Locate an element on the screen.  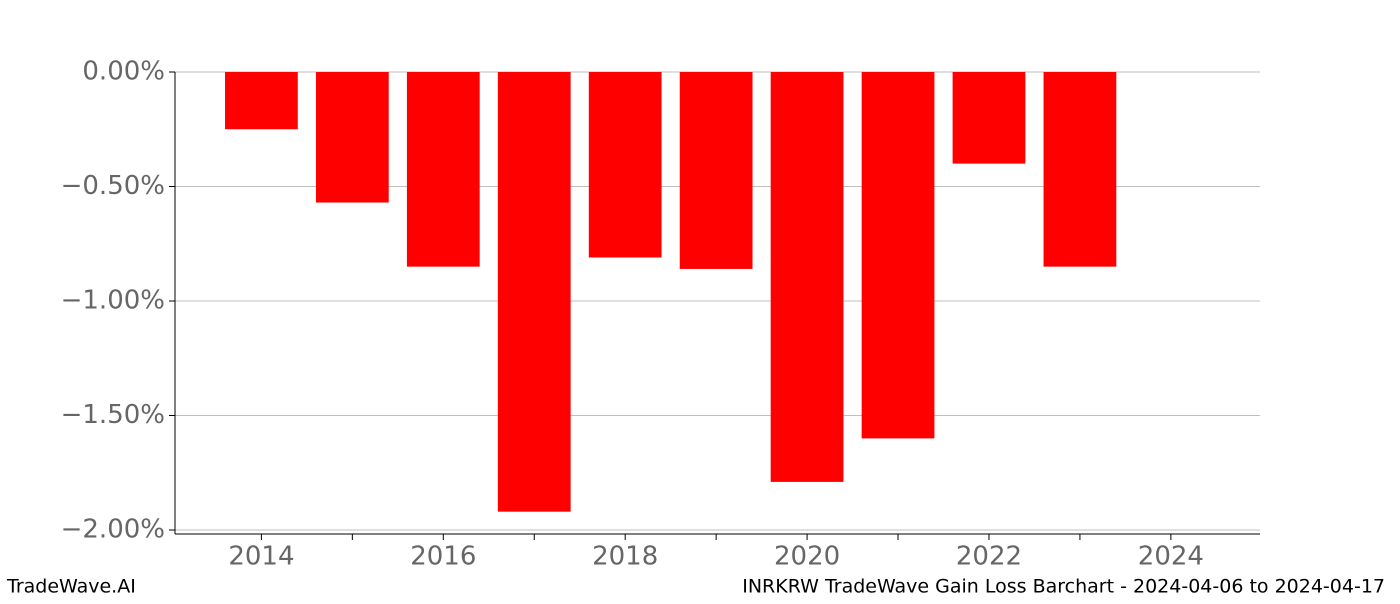
x-tick-label: 2022 is located at coordinates (989, 557).